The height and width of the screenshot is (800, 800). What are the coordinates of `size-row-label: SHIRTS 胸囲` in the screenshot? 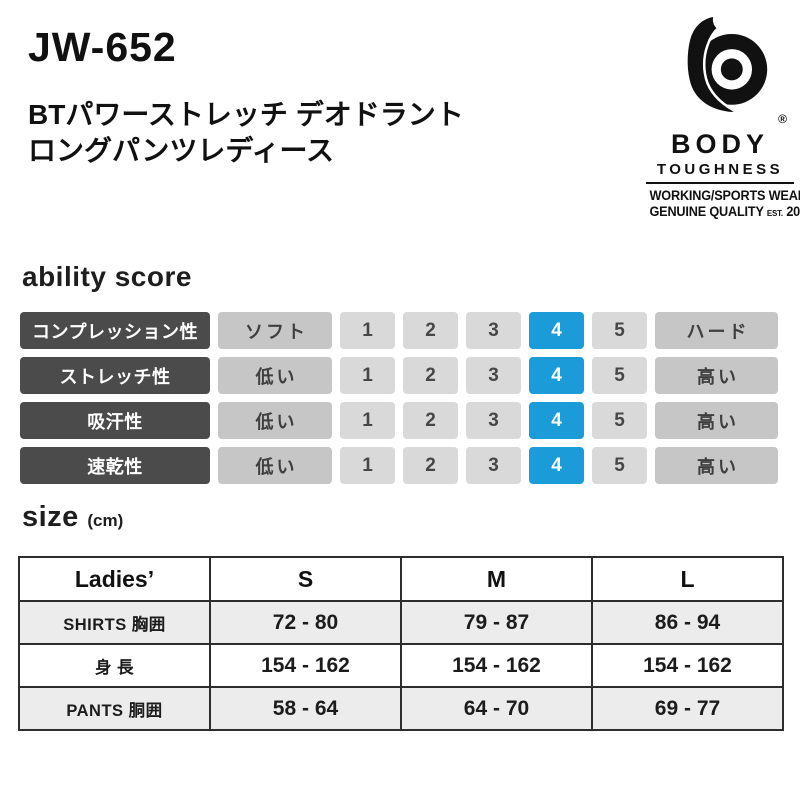 It's located at (114, 622).